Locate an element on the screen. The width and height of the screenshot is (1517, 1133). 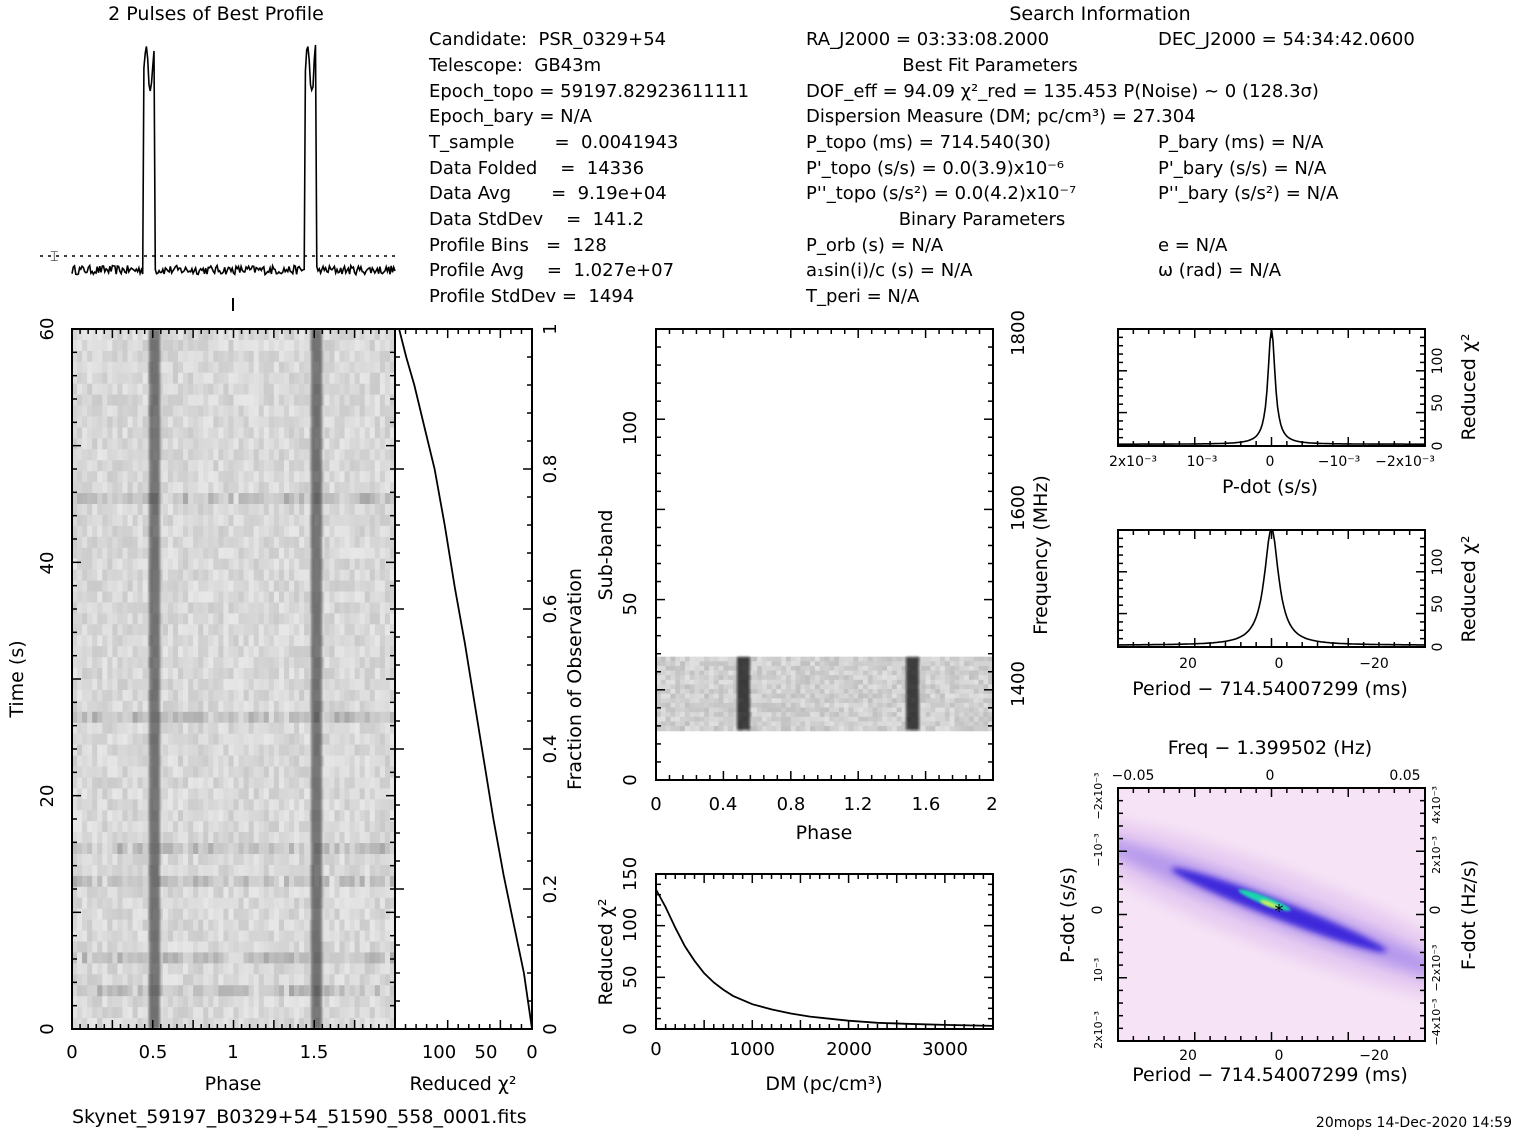
best-fit-title: Best Fit Parameters is located at coordinates (989, 65).